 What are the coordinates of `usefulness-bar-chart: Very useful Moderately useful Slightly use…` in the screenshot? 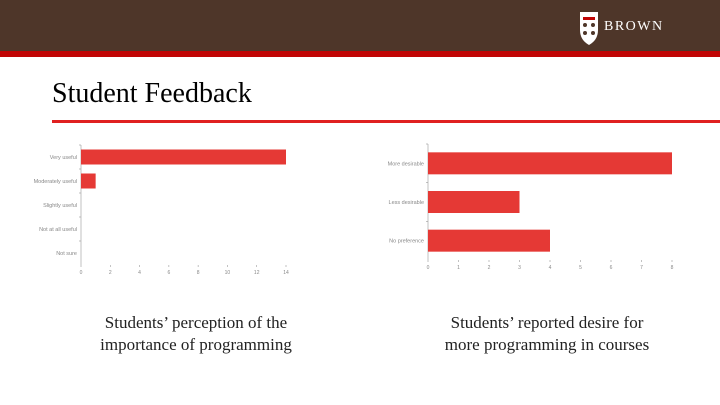 It's located at (161, 210).